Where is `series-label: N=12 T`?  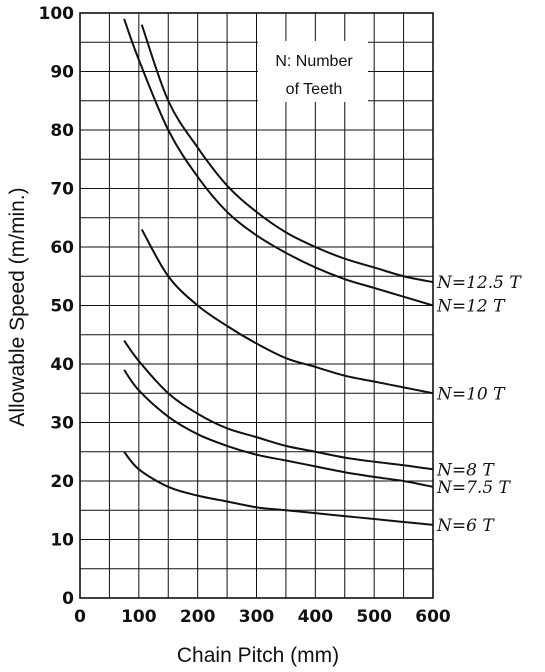 series-label: N=12 T is located at coordinates (471, 307).